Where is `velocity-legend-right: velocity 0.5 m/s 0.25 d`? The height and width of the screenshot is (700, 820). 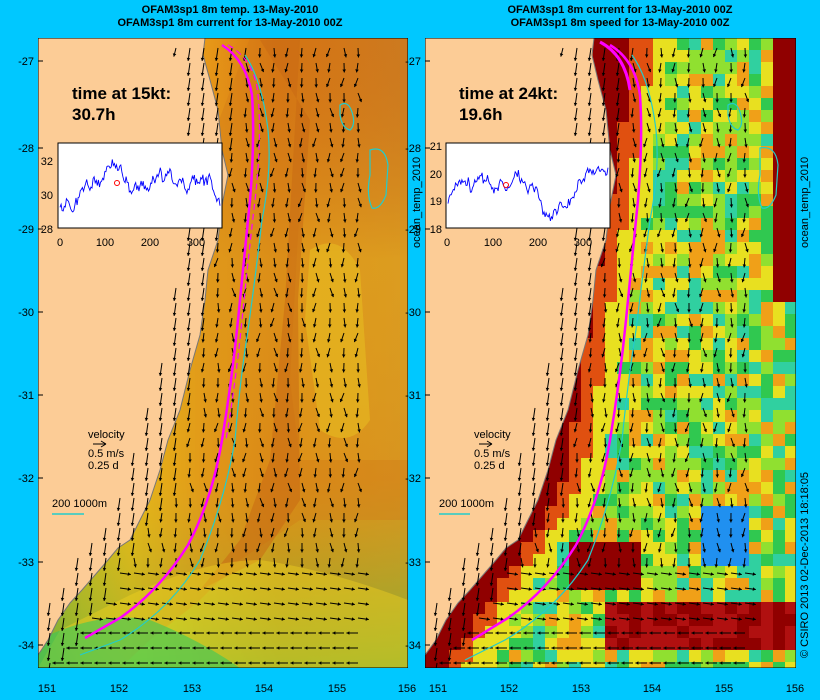 velocity-legend-right: velocity 0.5 m/s 0.25 d is located at coordinates (492, 450).